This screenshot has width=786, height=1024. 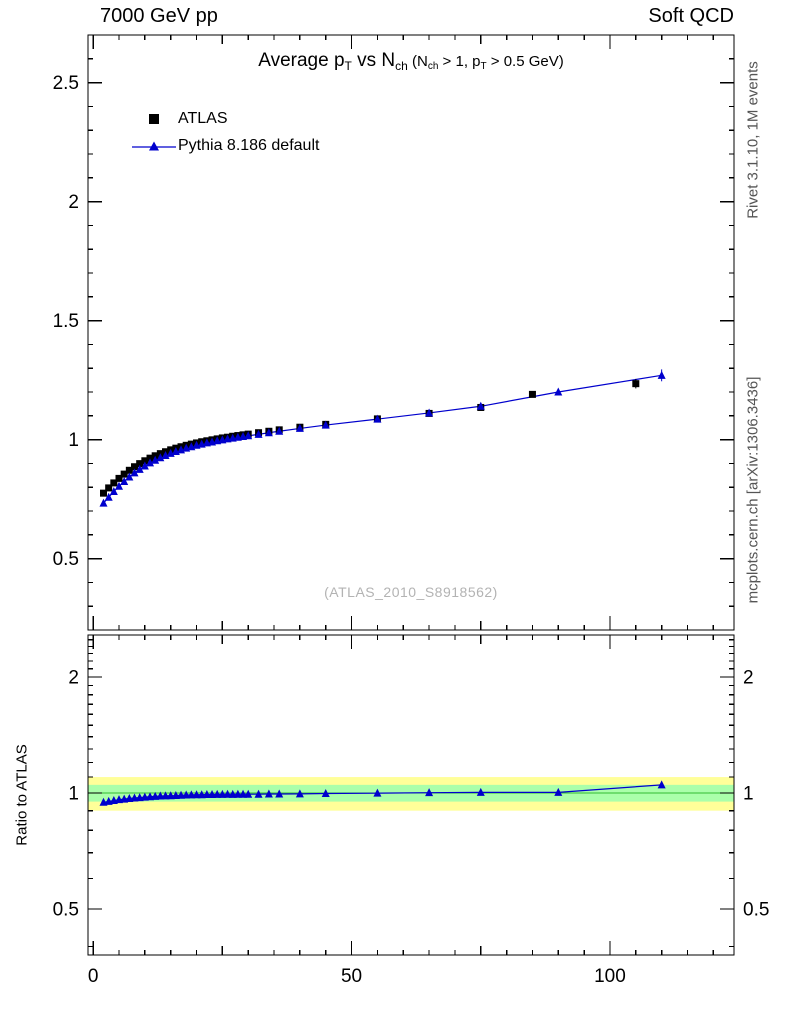 What do you see at coordinates (756, 910) in the screenshot?
I see `ratio-ytick-label-right: 0.5` at bounding box center [756, 910].